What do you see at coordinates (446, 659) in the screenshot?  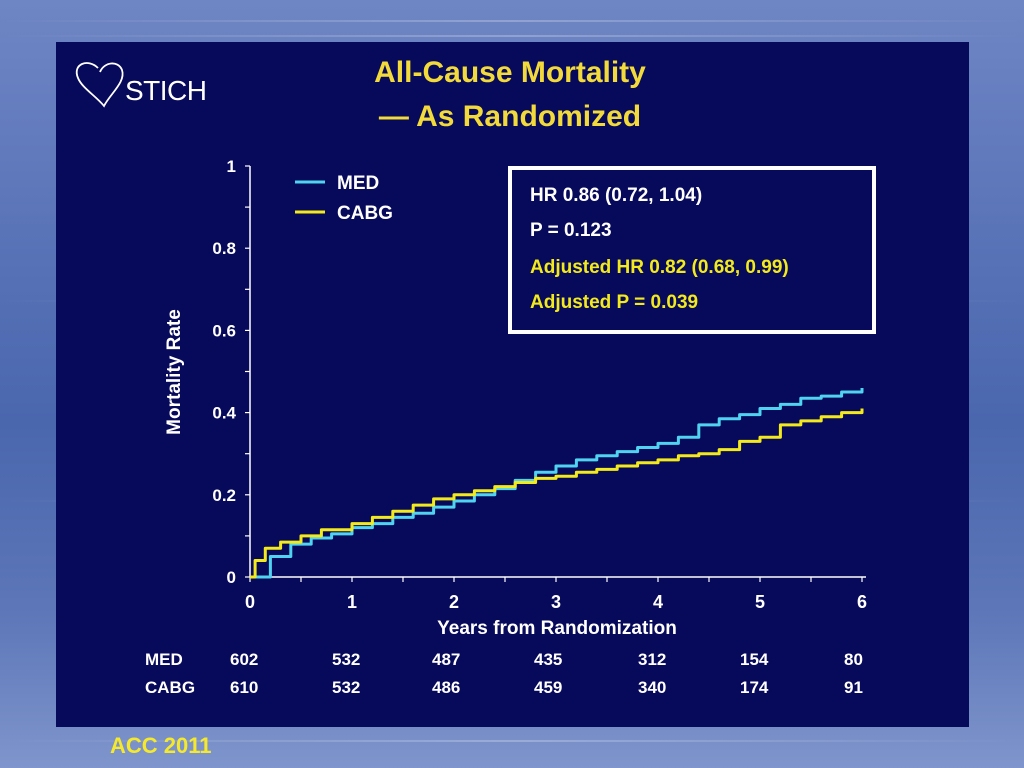 I see `risk-value: 487` at bounding box center [446, 659].